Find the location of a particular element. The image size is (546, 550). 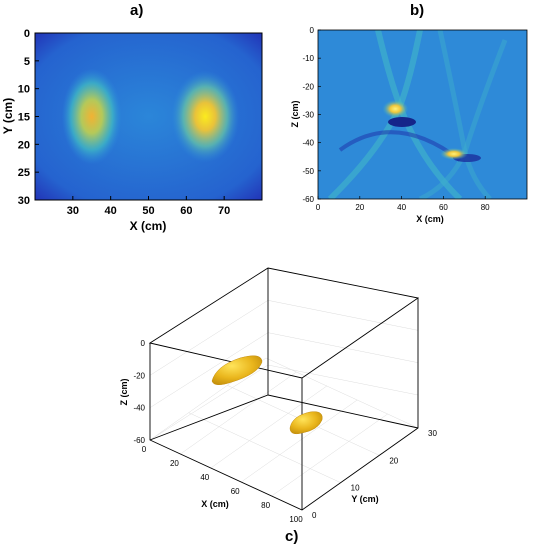

panel-c-ztick-label: -60 is located at coordinates (139, 440).